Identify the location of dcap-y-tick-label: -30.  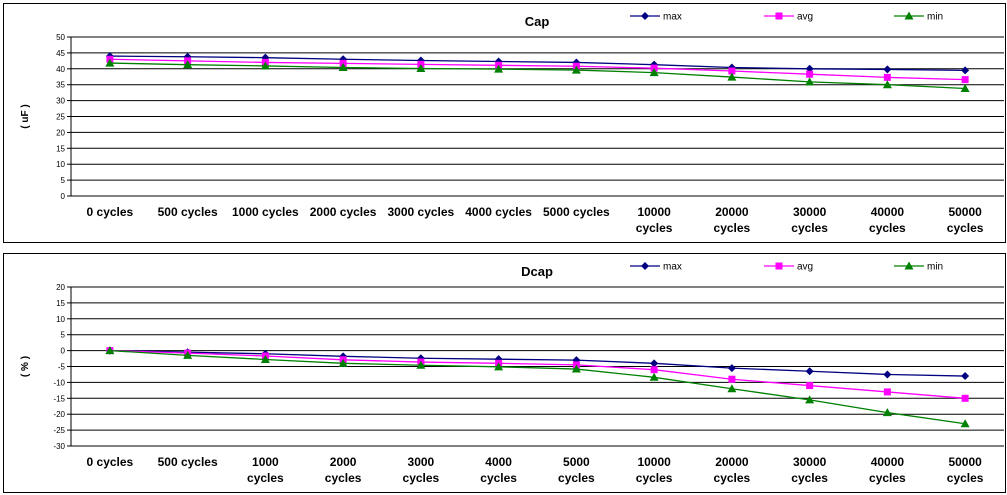
(59, 446).